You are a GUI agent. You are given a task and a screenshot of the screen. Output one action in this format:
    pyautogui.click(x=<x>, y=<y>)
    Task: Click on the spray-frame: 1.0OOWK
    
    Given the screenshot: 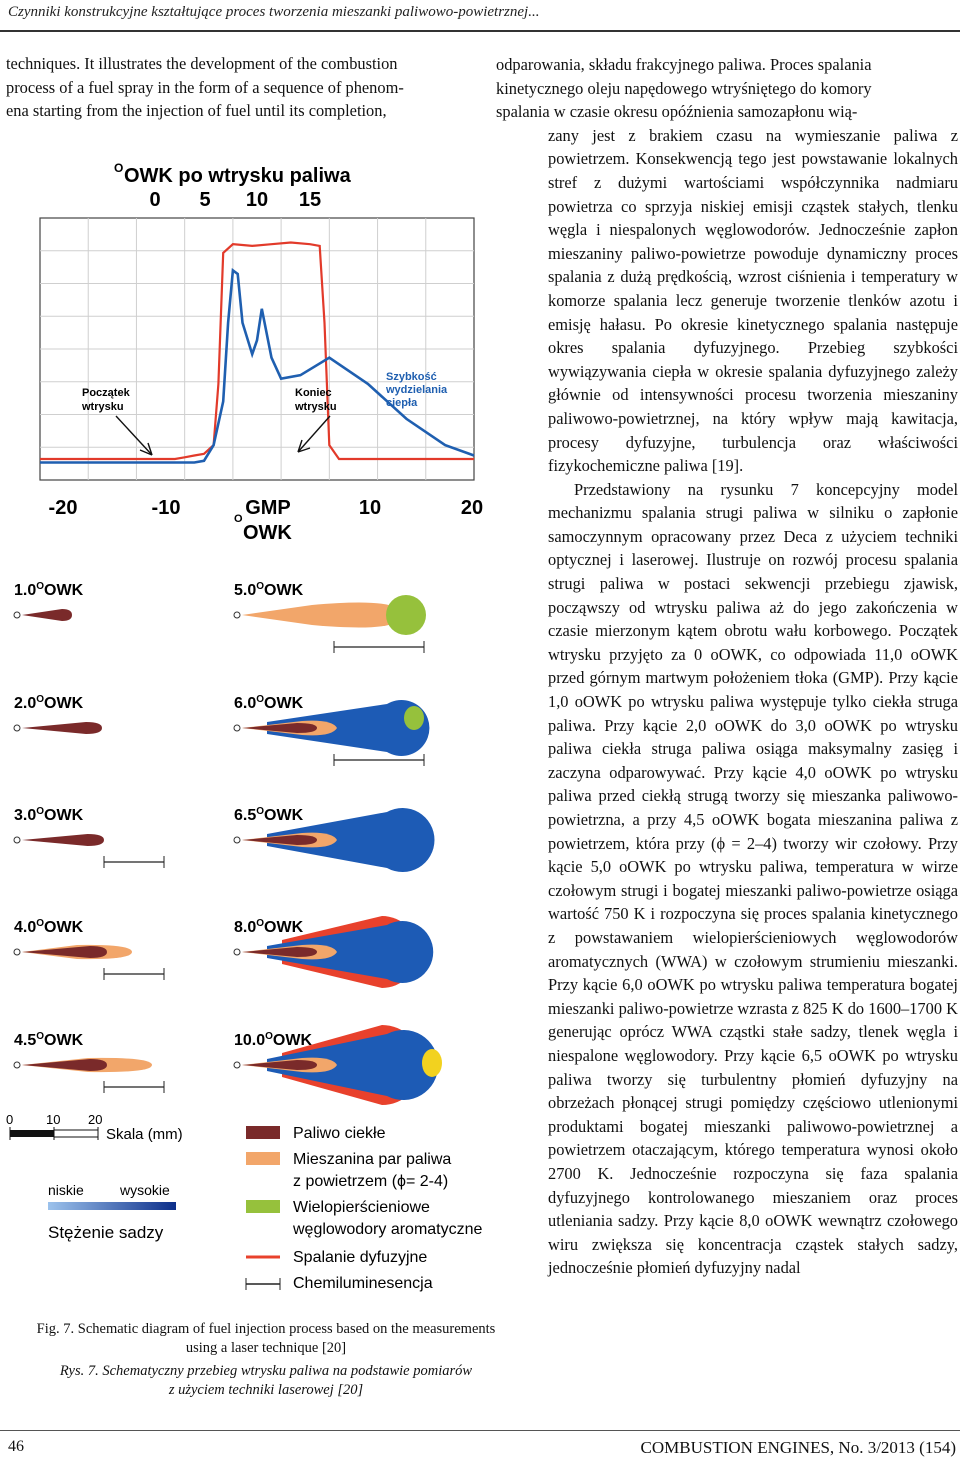 What is the action you would take?
    pyautogui.click(x=48, y=601)
    